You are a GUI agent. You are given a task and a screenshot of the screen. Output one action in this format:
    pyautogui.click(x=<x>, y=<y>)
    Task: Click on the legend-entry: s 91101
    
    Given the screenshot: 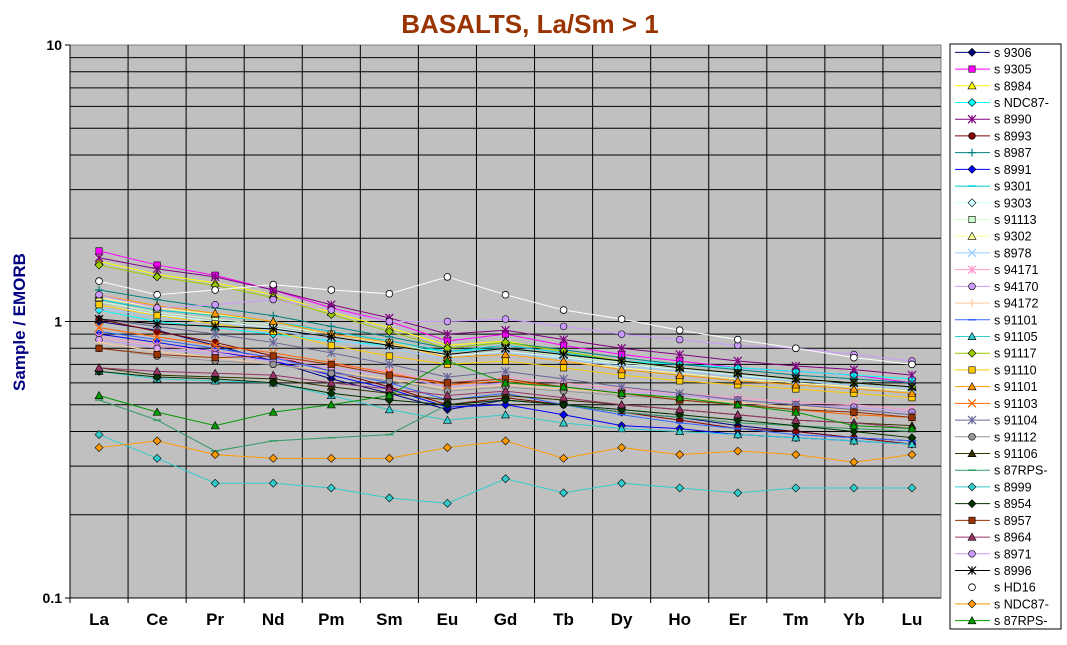 What is the action you would take?
    pyautogui.click(x=996, y=320)
    